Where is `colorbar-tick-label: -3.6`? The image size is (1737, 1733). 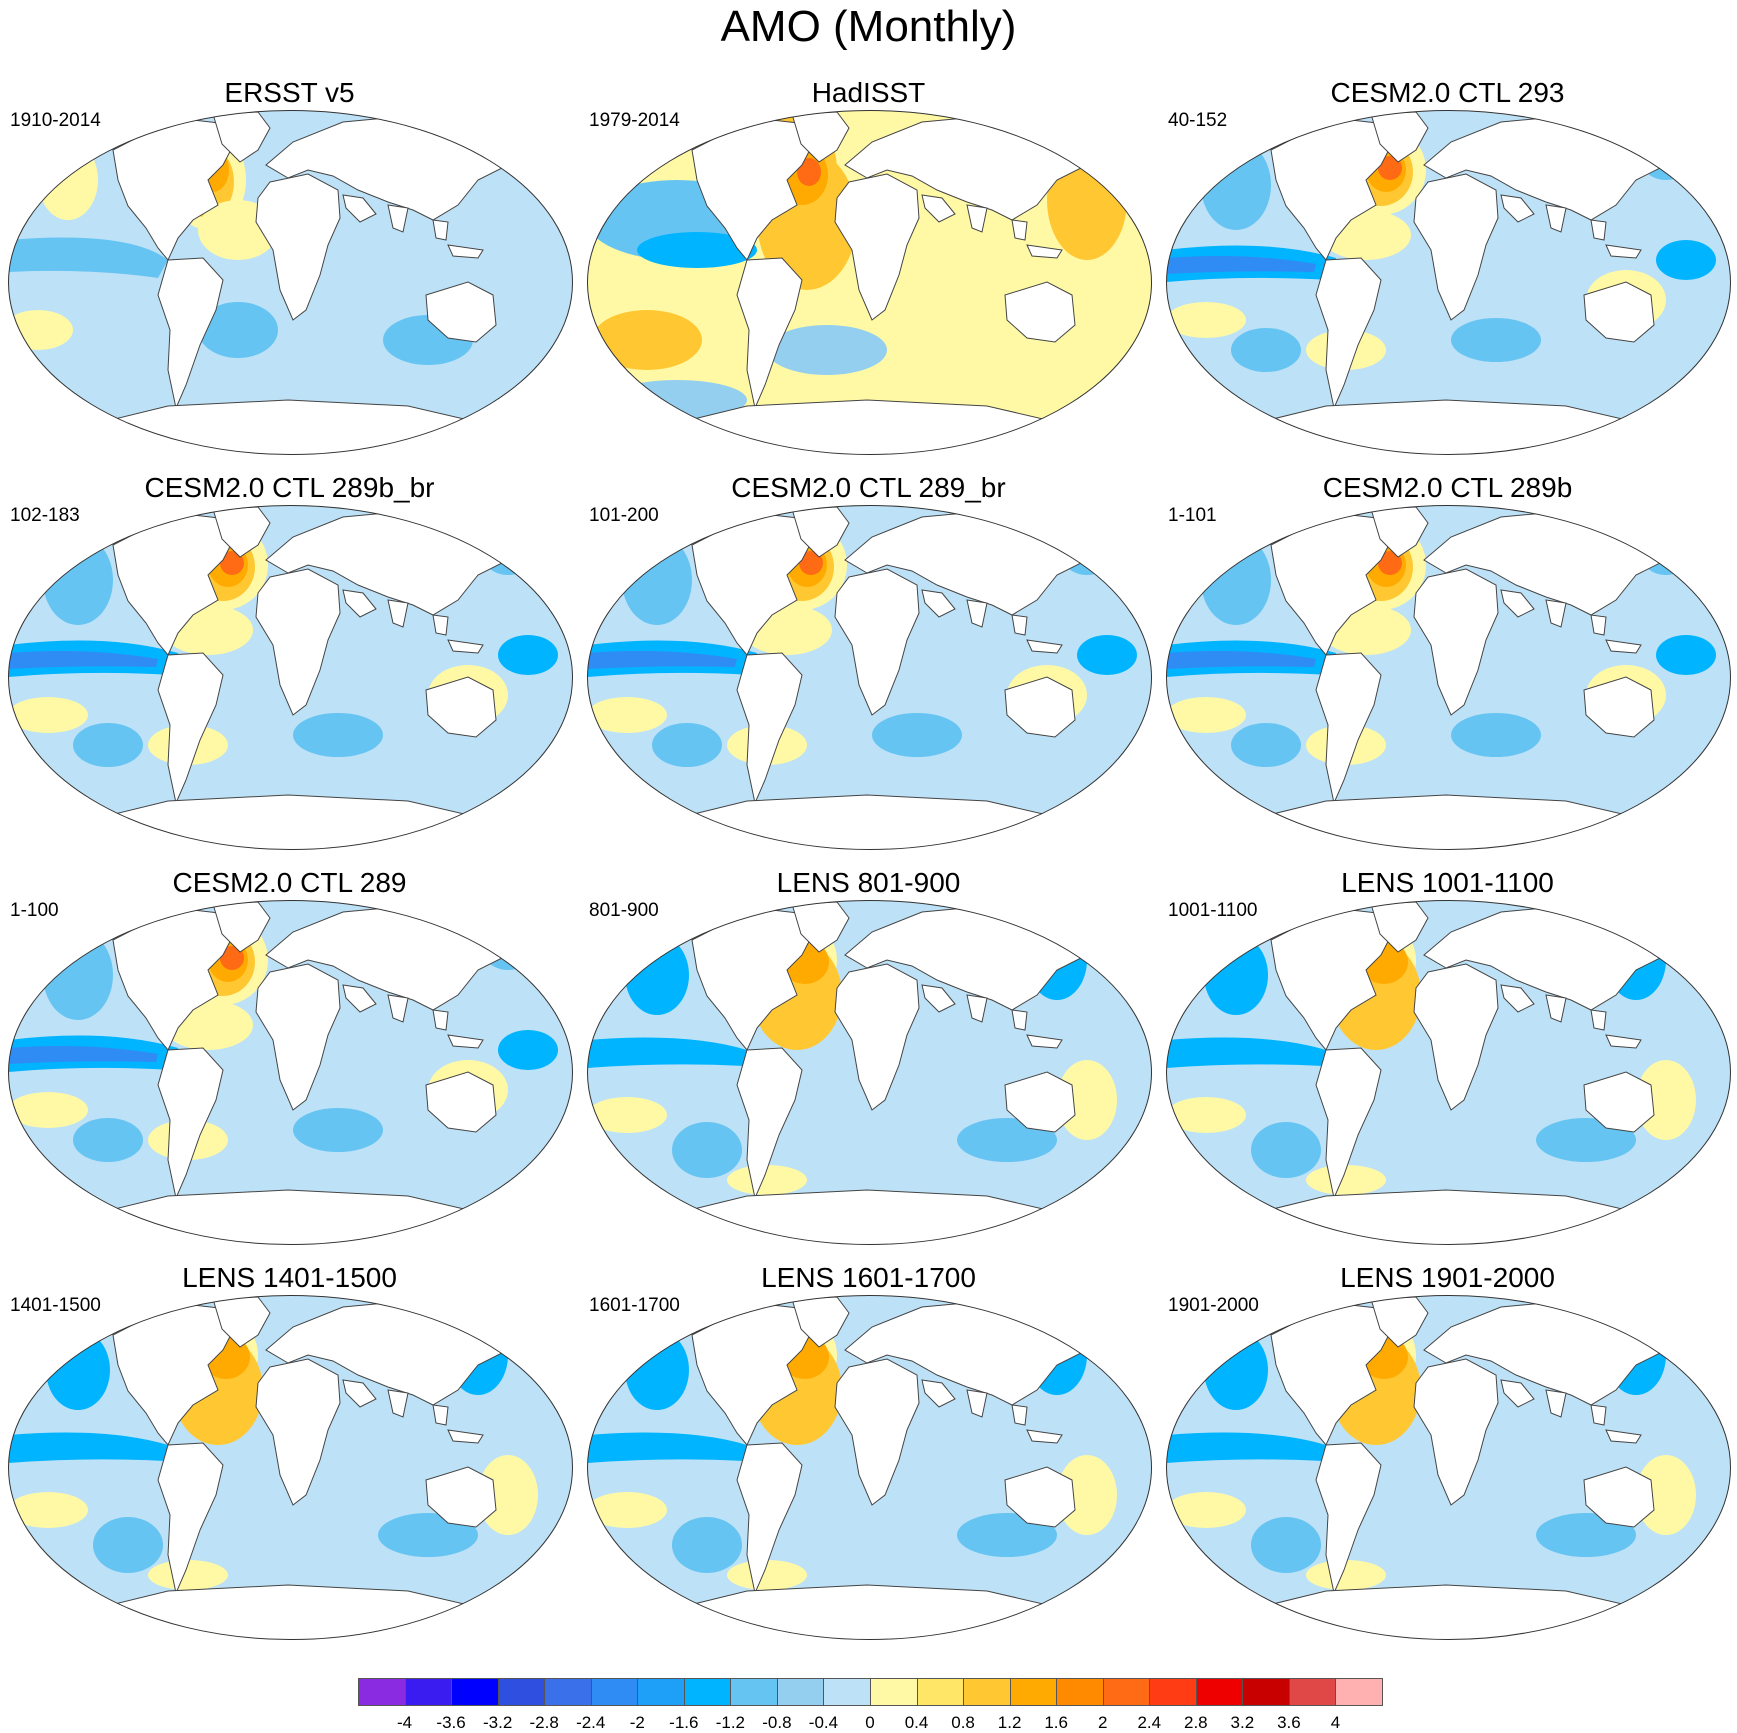
colorbar-tick-label: -3.6 is located at coordinates (451, 1722).